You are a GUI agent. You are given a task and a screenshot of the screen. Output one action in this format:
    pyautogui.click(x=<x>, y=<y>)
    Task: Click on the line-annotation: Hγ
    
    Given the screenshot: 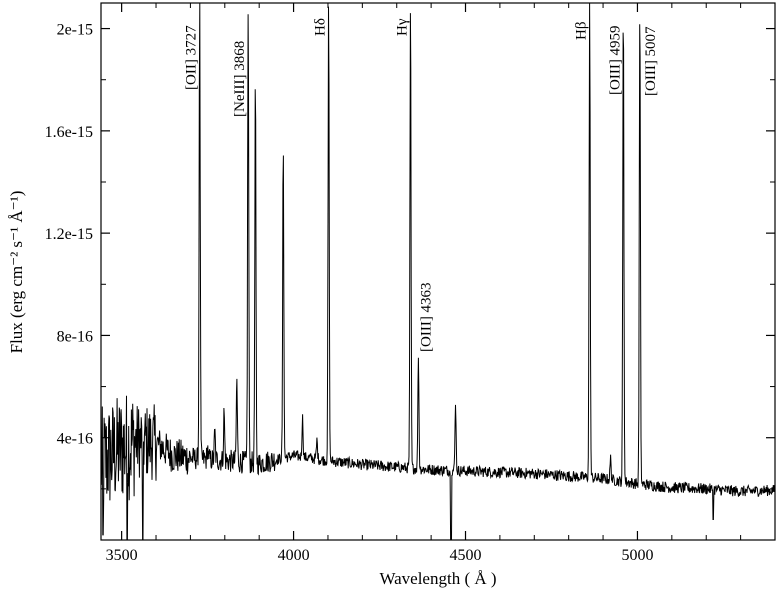 What is the action you would take?
    pyautogui.click(x=403, y=27)
    